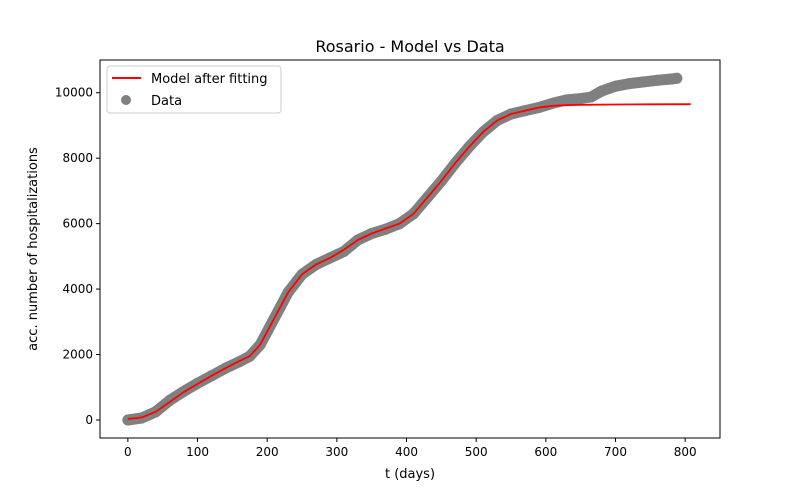 This screenshot has height=500, width=800. I want to click on x-tick-label: 200, so click(267, 452).